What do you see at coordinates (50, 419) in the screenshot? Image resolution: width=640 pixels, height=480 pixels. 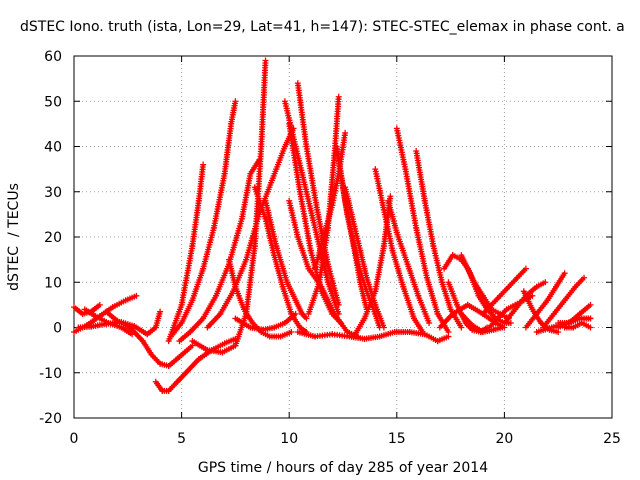 I see `y-tick-label: -20` at bounding box center [50, 419].